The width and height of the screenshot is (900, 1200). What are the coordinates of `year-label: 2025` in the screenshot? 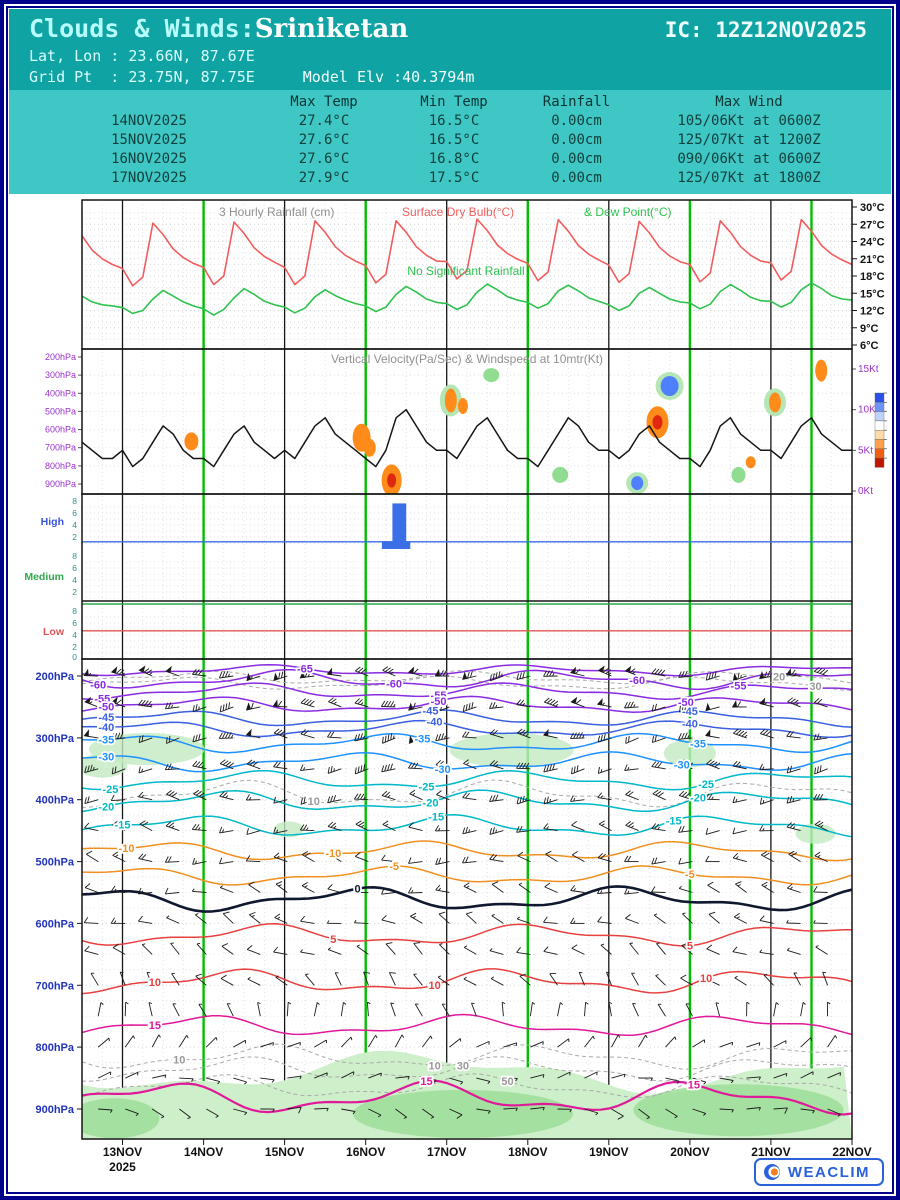 It's located at (122, 1167).